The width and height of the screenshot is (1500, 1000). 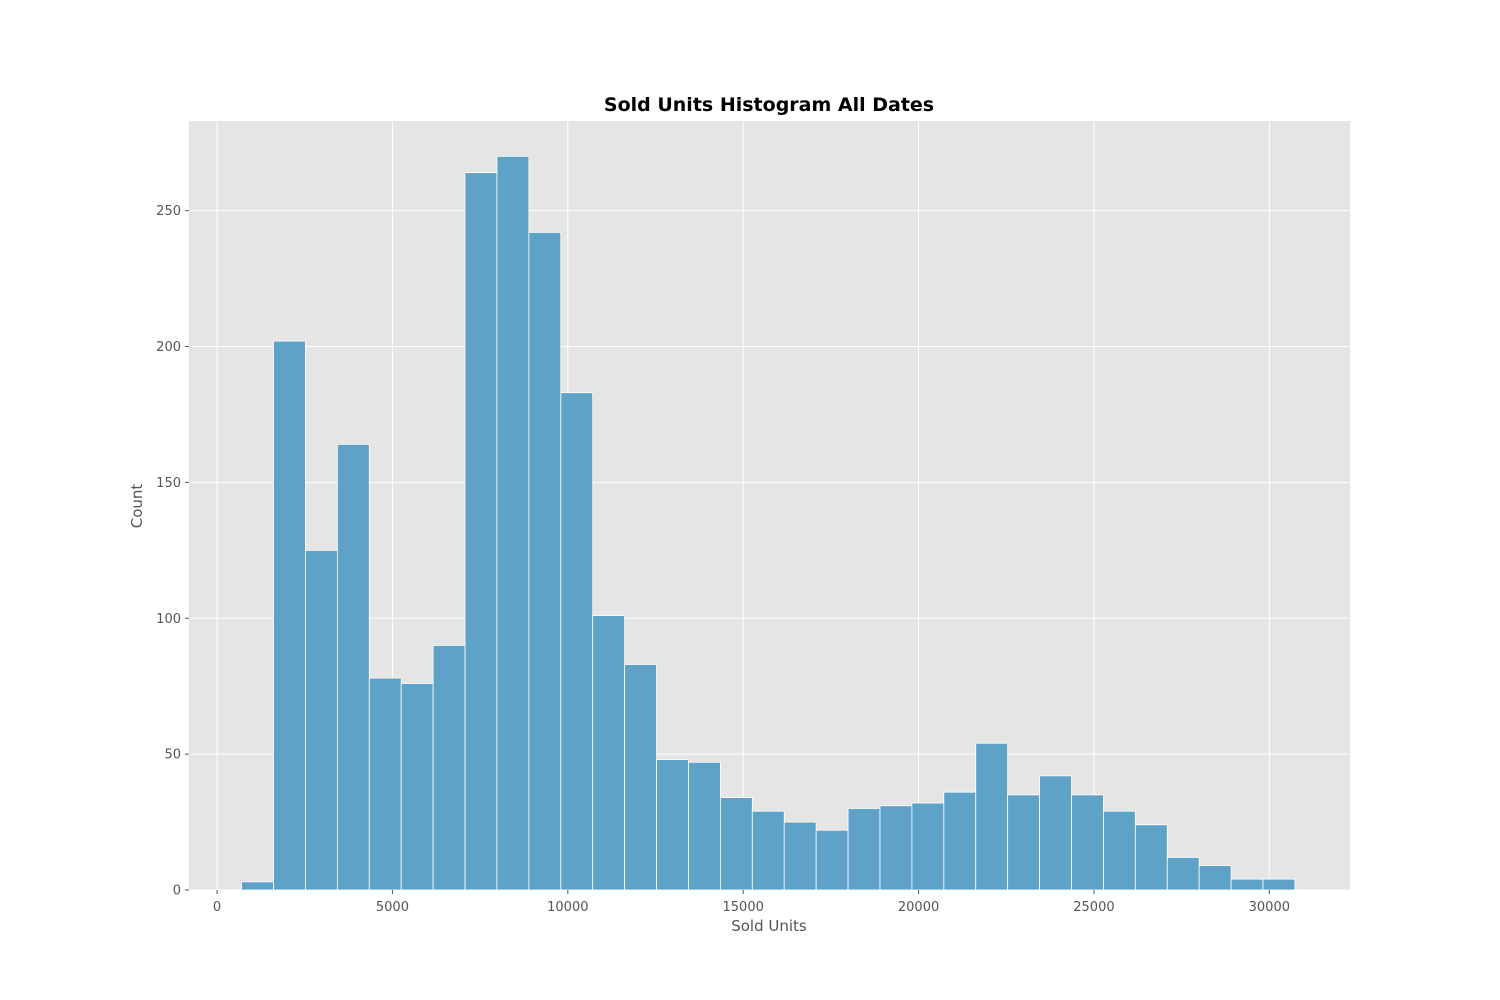 I want to click on x-tick-label: 10000, so click(x=567, y=907).